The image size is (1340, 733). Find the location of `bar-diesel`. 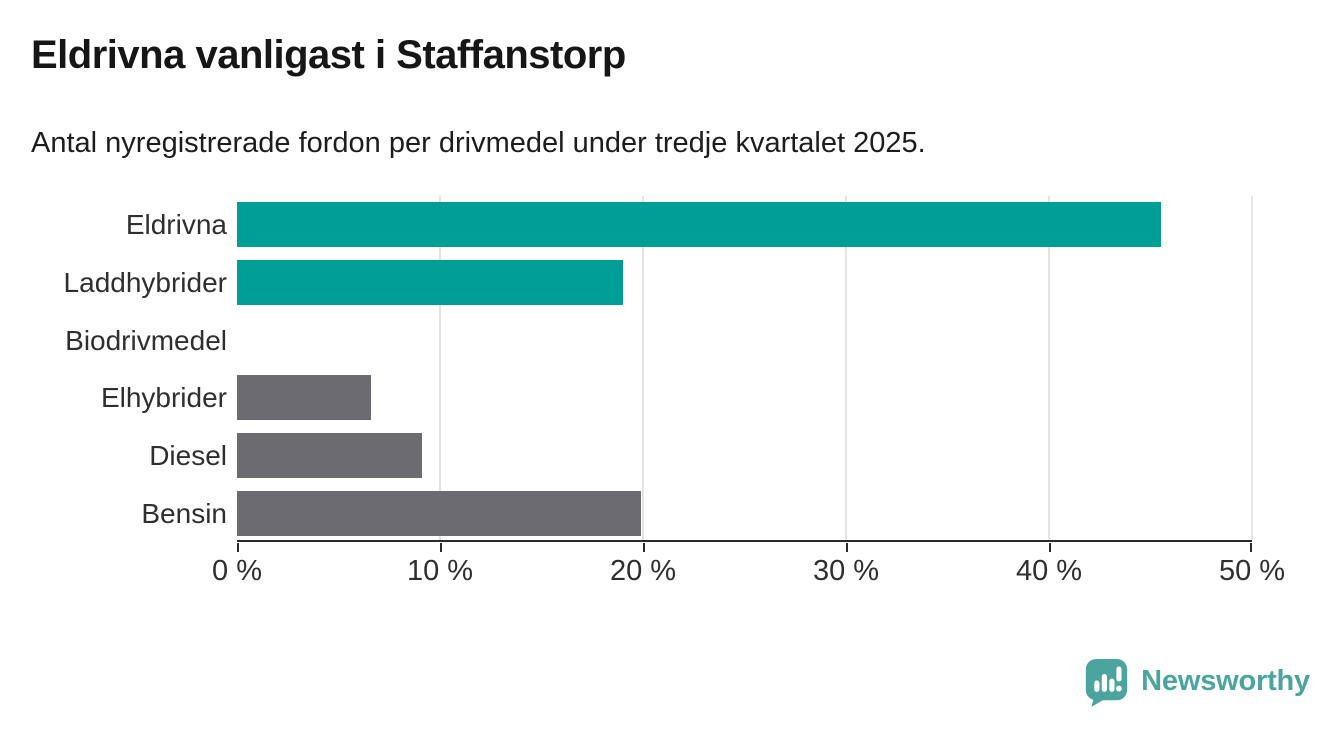

bar-diesel is located at coordinates (329, 455).